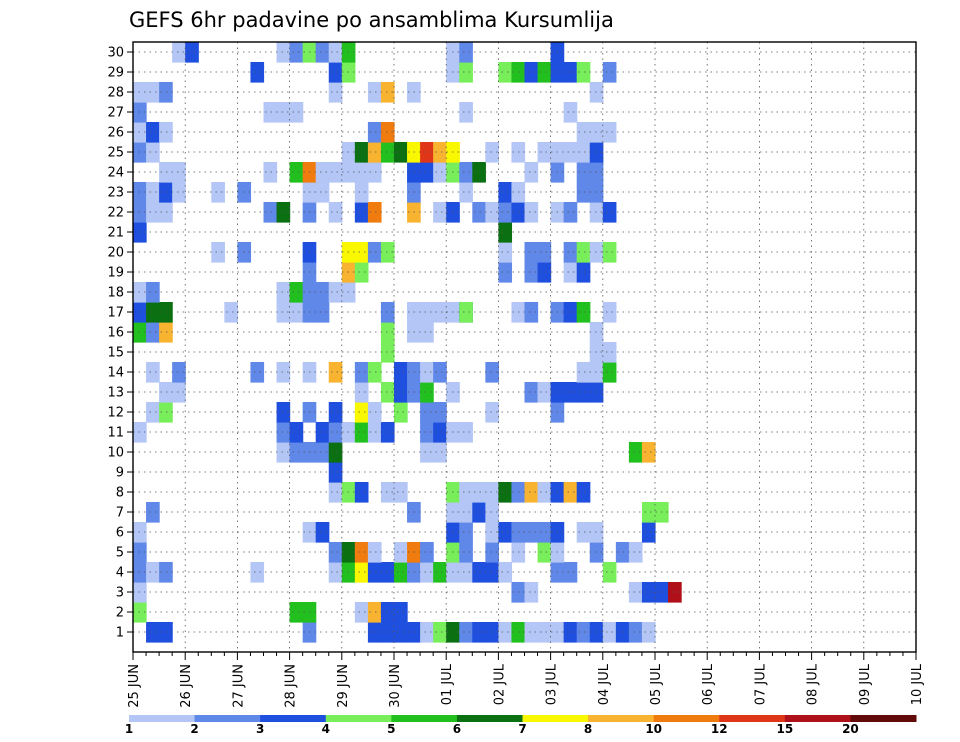 This screenshot has height=742, width=960. I want to click on y-tick-label: 16, so click(115, 333).